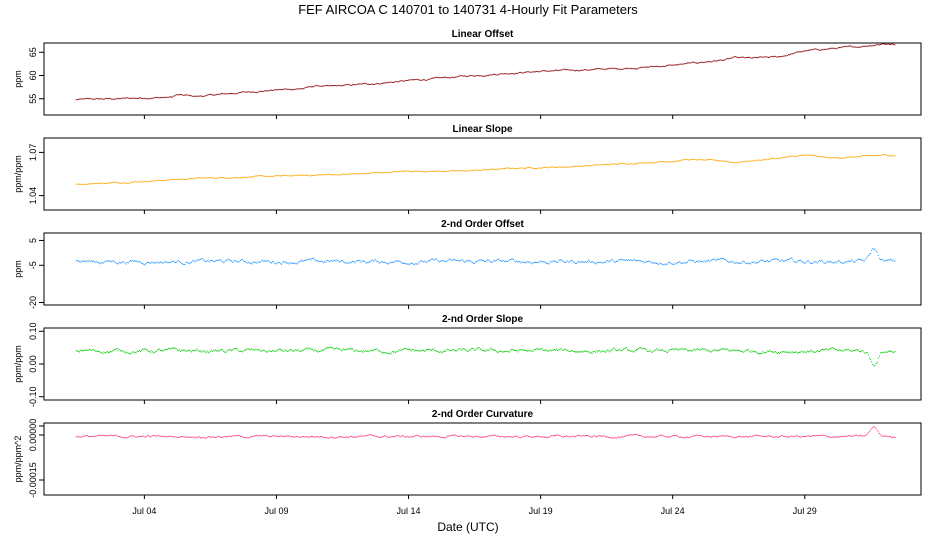 The width and height of the screenshot is (936, 540). What do you see at coordinates (33, 240) in the screenshot?
I see `y-tick-label-second-order-offset: 5` at bounding box center [33, 240].